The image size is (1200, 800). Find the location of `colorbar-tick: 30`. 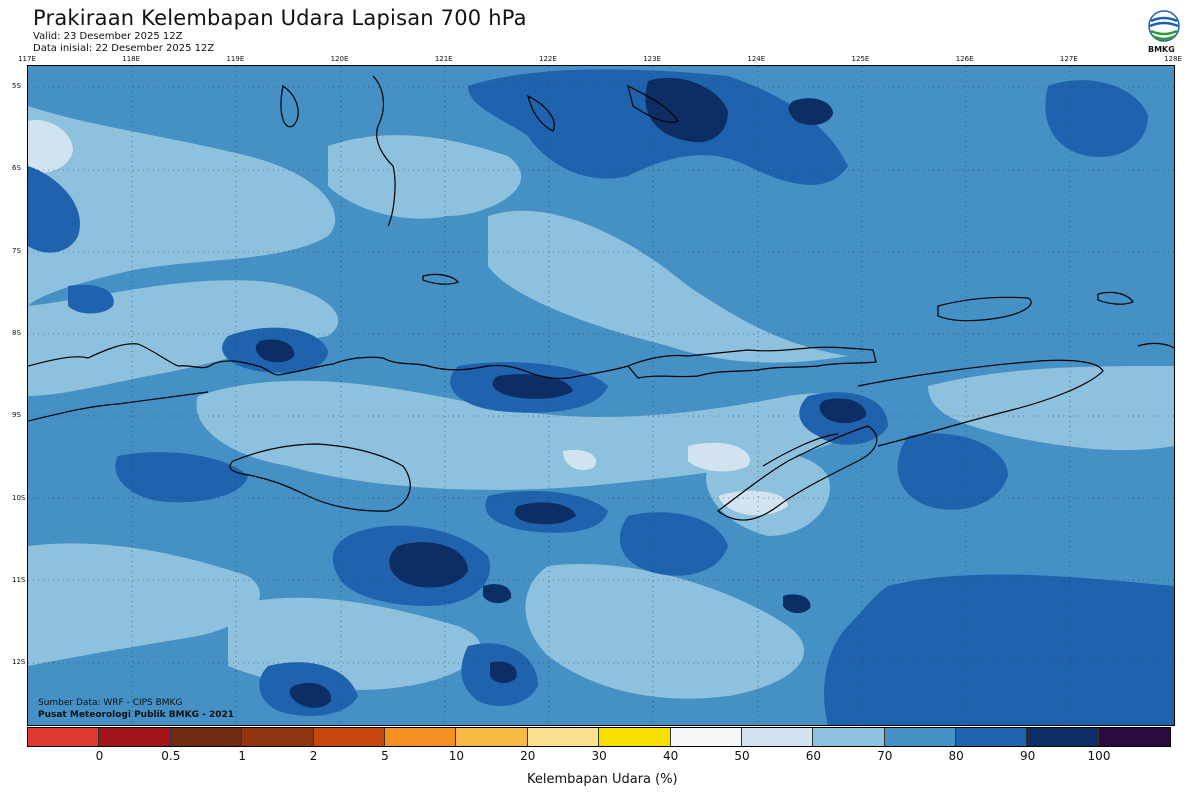

colorbar-tick: 30 is located at coordinates (599, 756).